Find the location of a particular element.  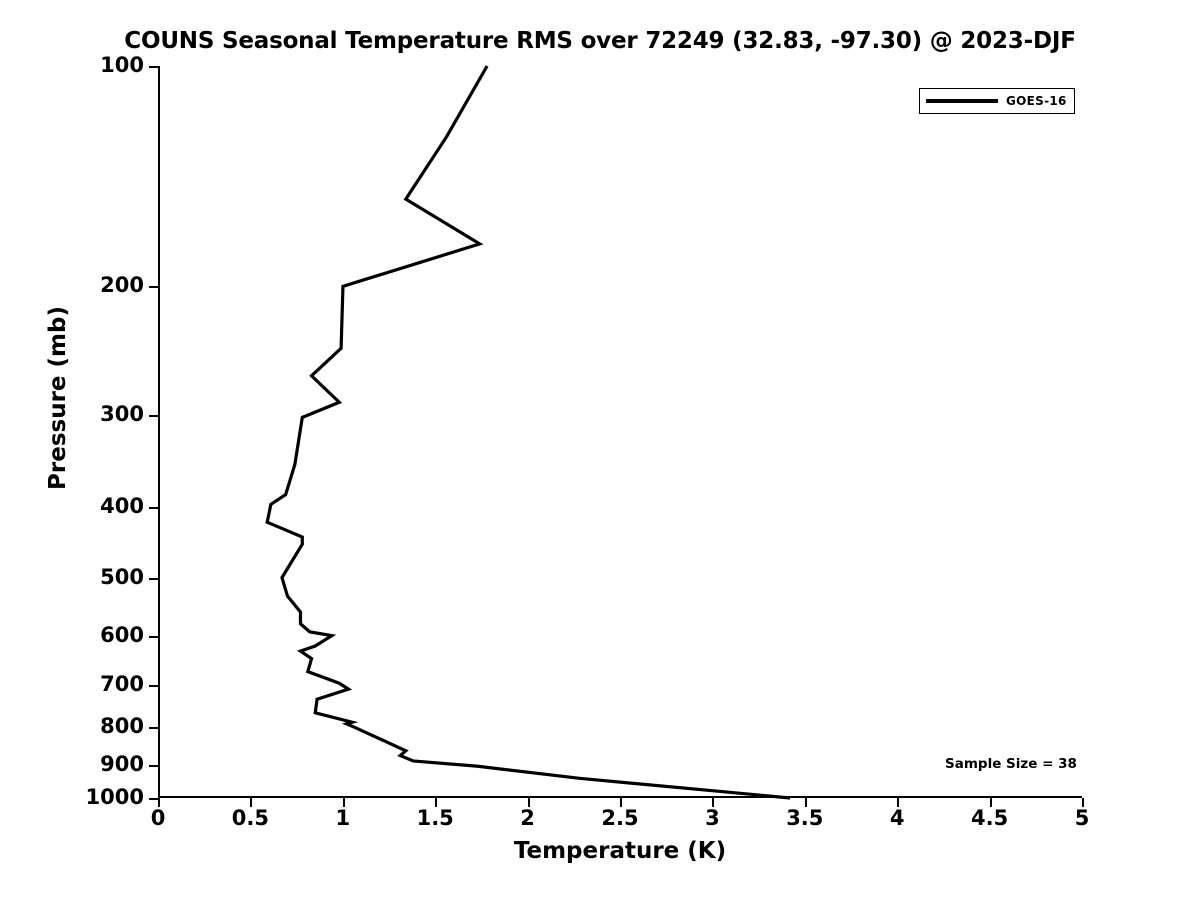

y-tick-label: 300 is located at coordinates (122, 414).